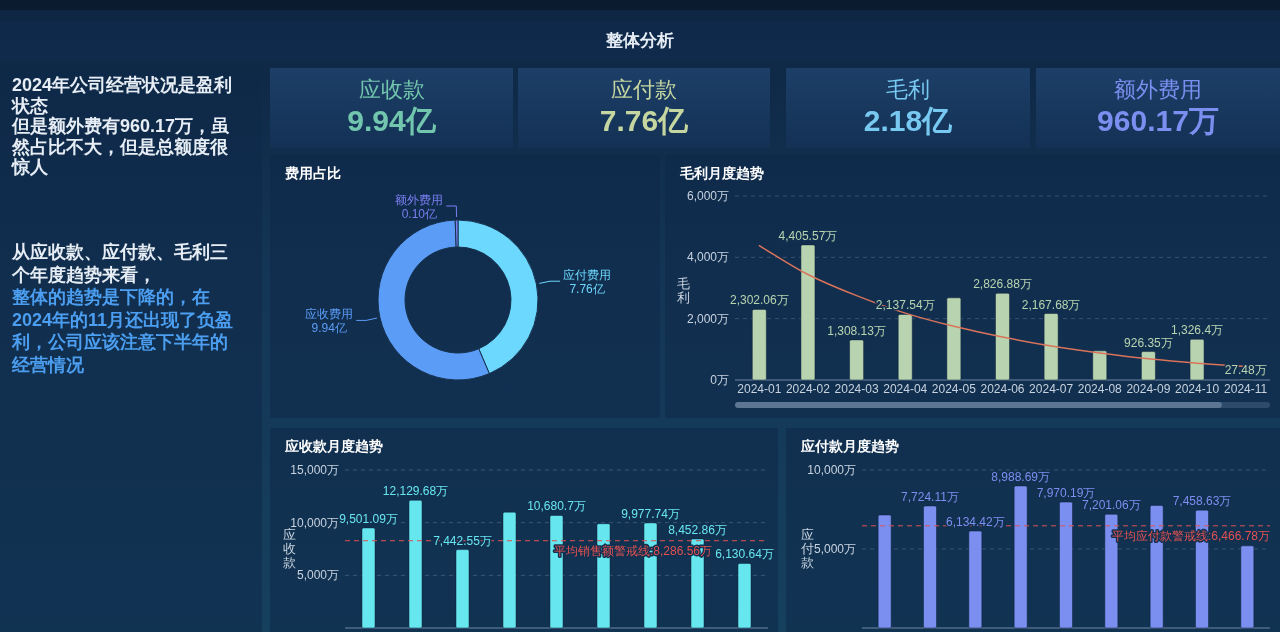 The height and width of the screenshot is (632, 1280). I want to click on data-label: 2,826.88万, so click(1002, 284).